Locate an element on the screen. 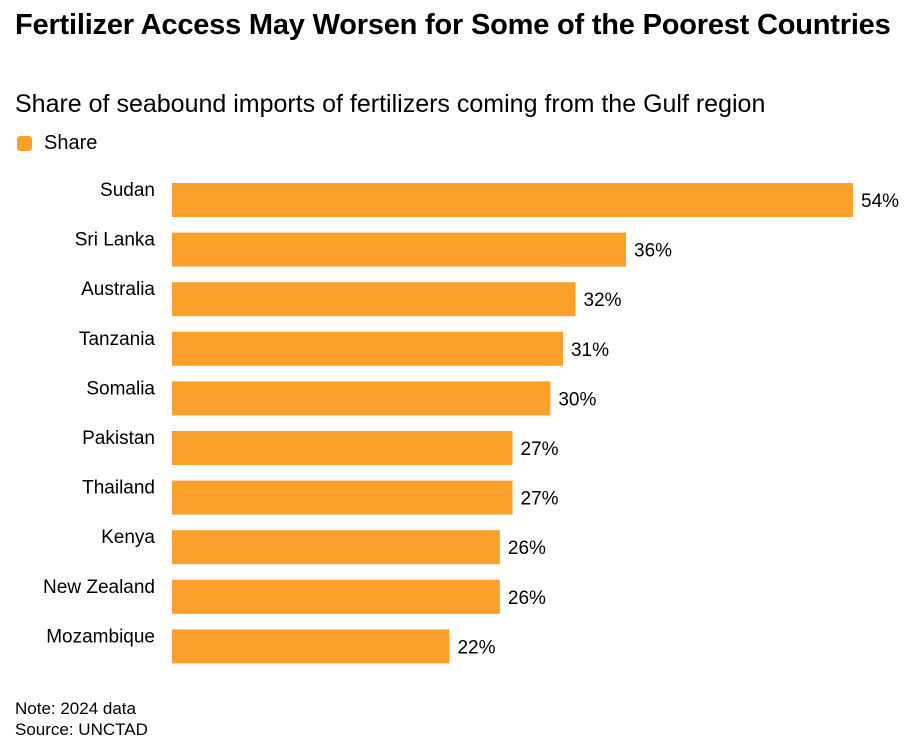 Image resolution: width=924 pixels, height=755 pixels. legend: Share is located at coordinates (57, 143).